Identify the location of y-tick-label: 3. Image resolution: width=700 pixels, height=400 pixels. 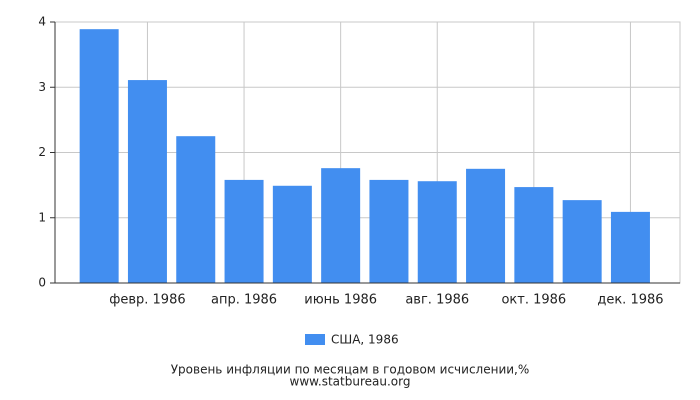
(42, 87).